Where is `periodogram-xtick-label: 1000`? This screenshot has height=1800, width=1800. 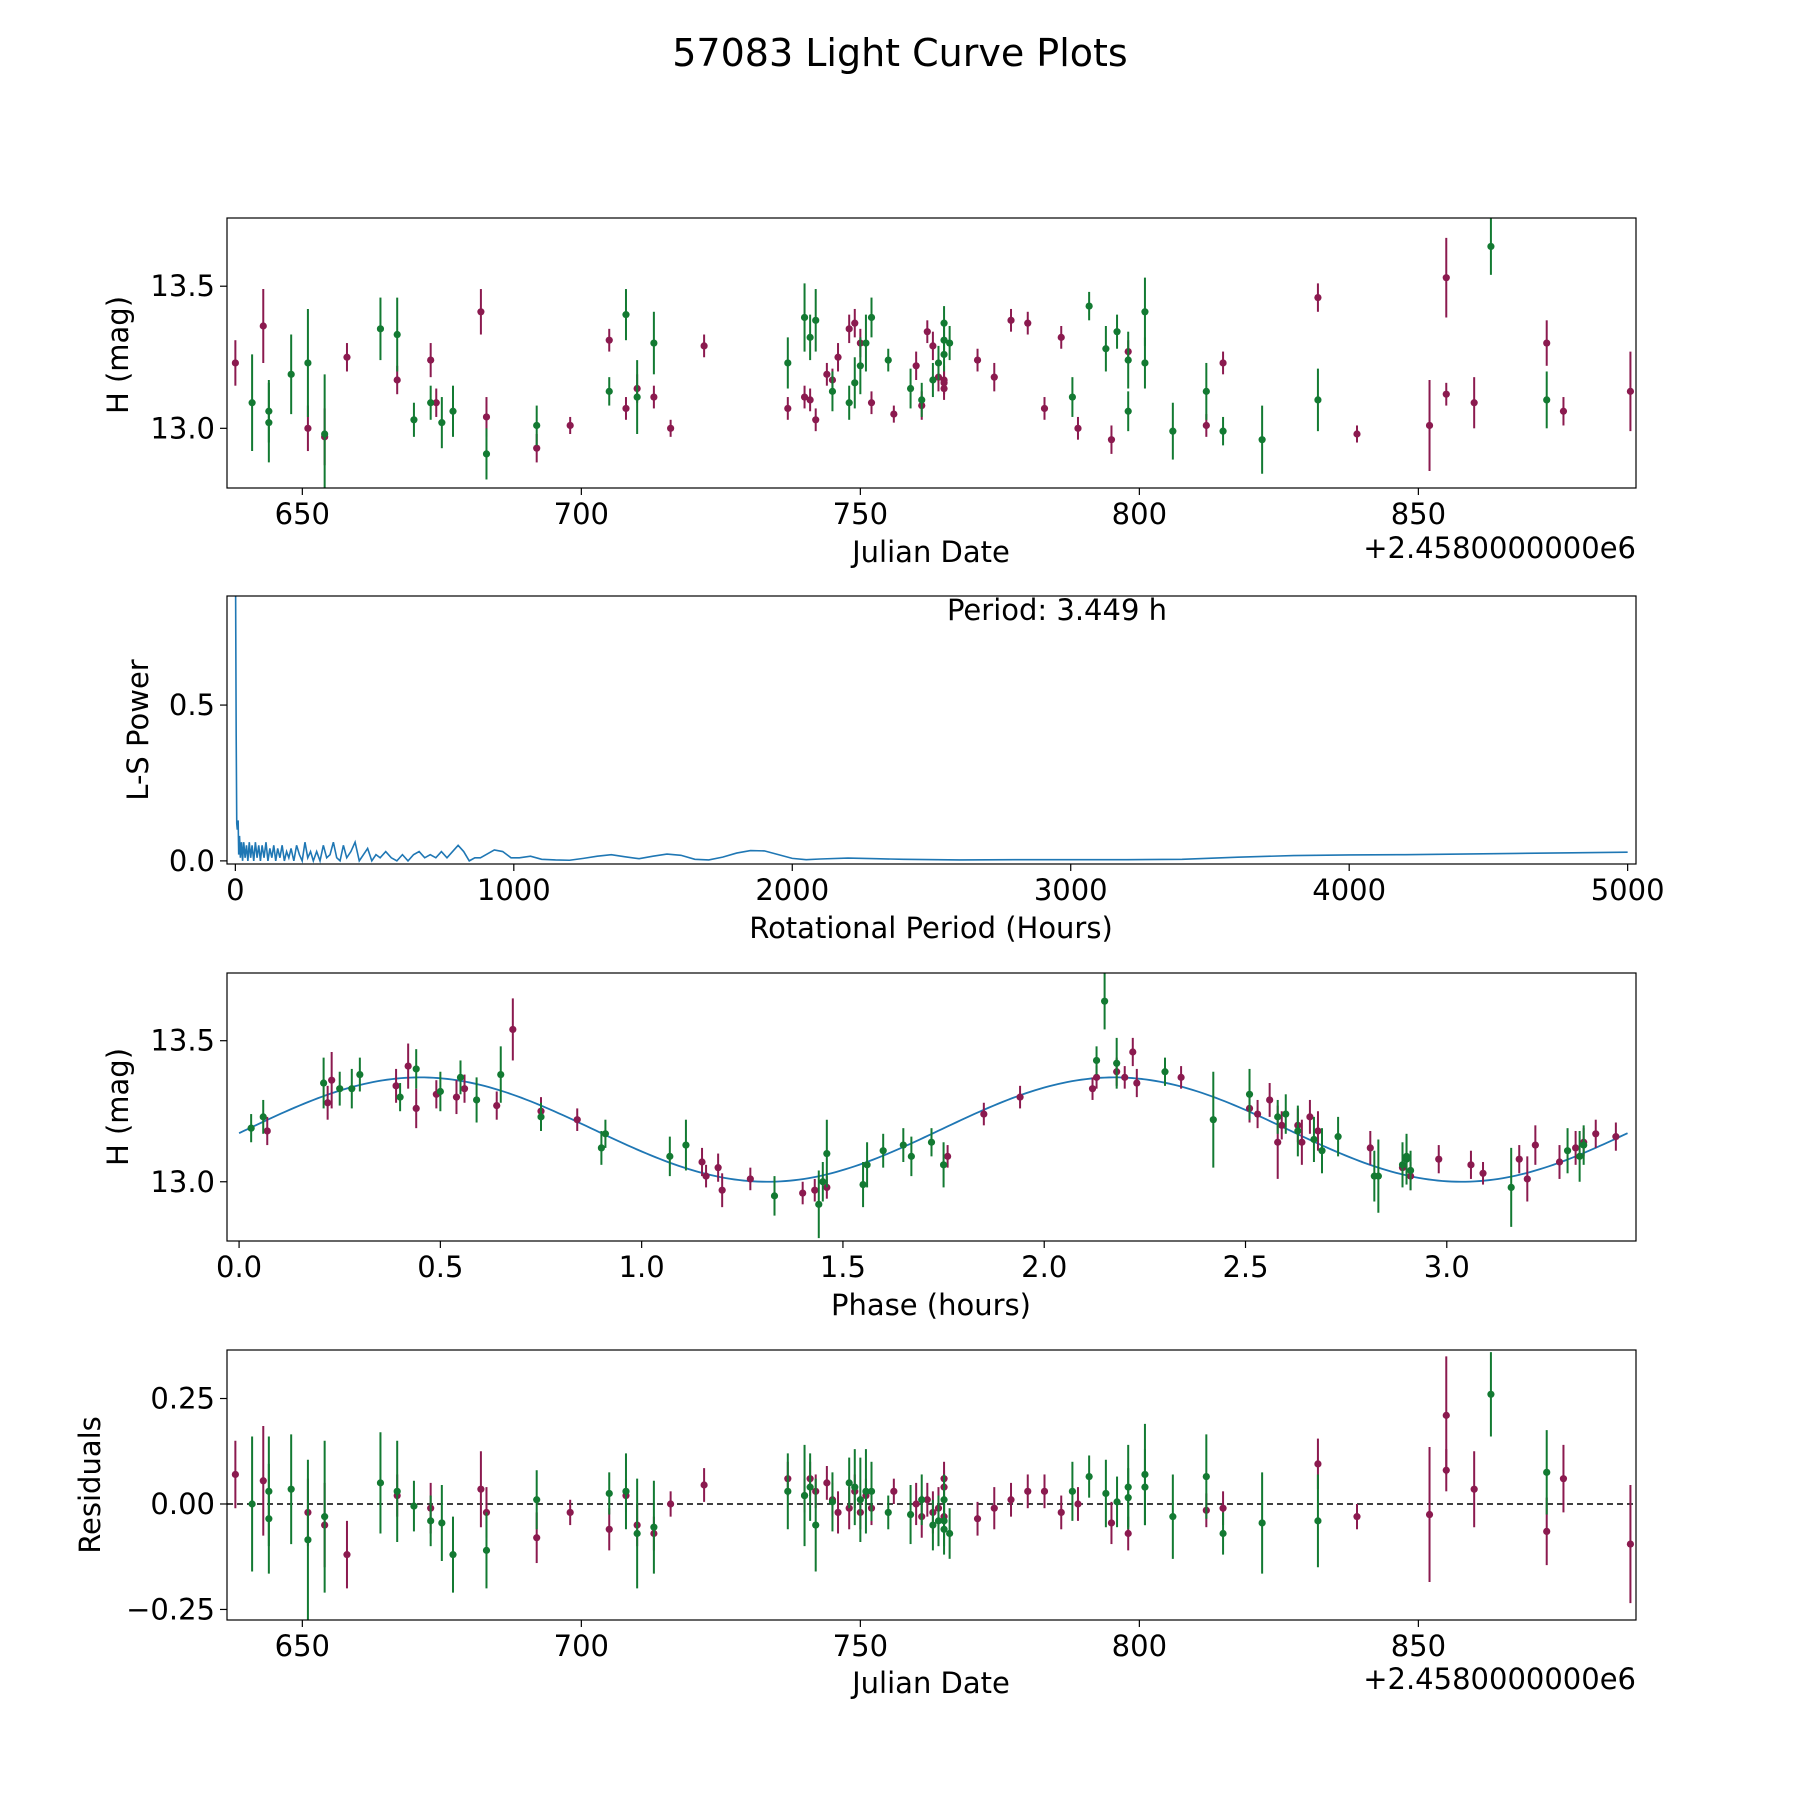 periodogram-xtick-label: 1000 is located at coordinates (514, 890).